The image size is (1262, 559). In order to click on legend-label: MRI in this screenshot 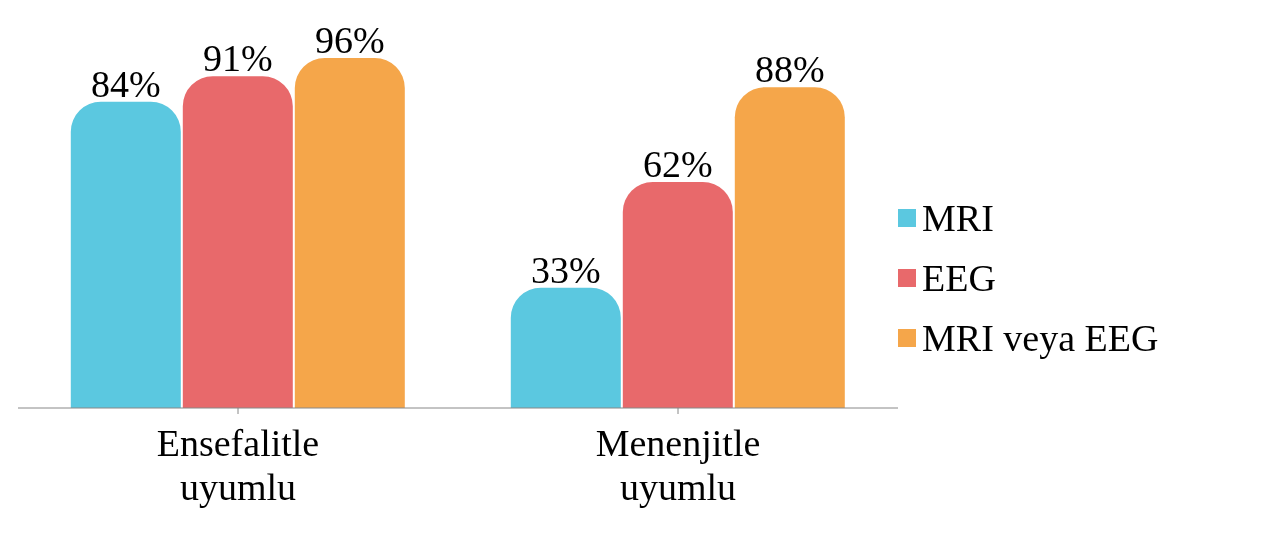, I will do `click(958, 218)`.